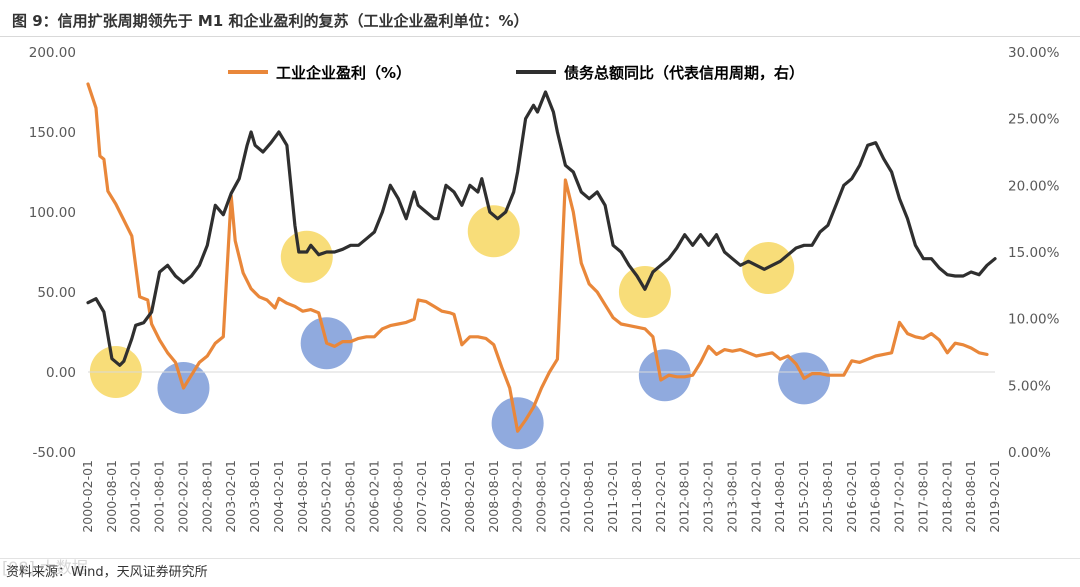 This screenshot has width=1080, height=587. Describe the element at coordinates (612, 496) in the screenshot. I see `x-tick-label: 2011-02-01` at that location.